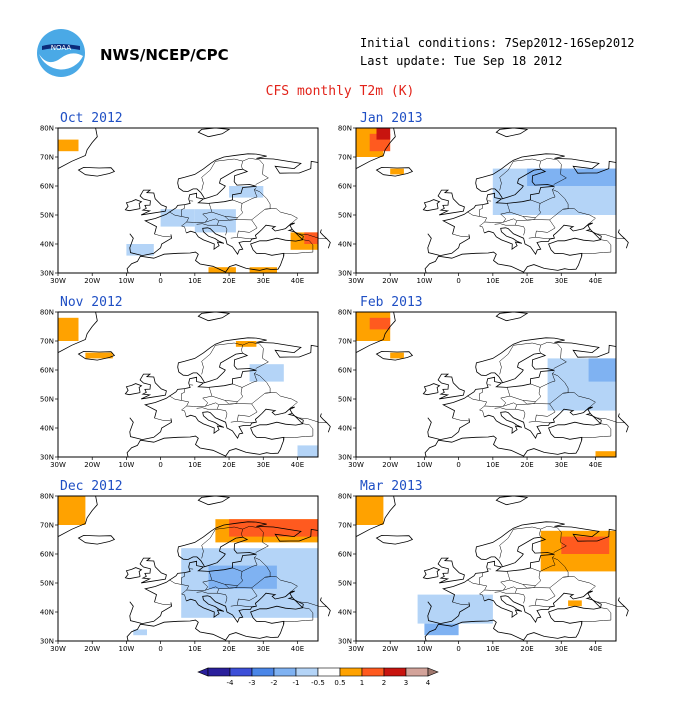 The width and height of the screenshot is (680, 711). I want to click on logo-text: NOAA, so click(61, 48).